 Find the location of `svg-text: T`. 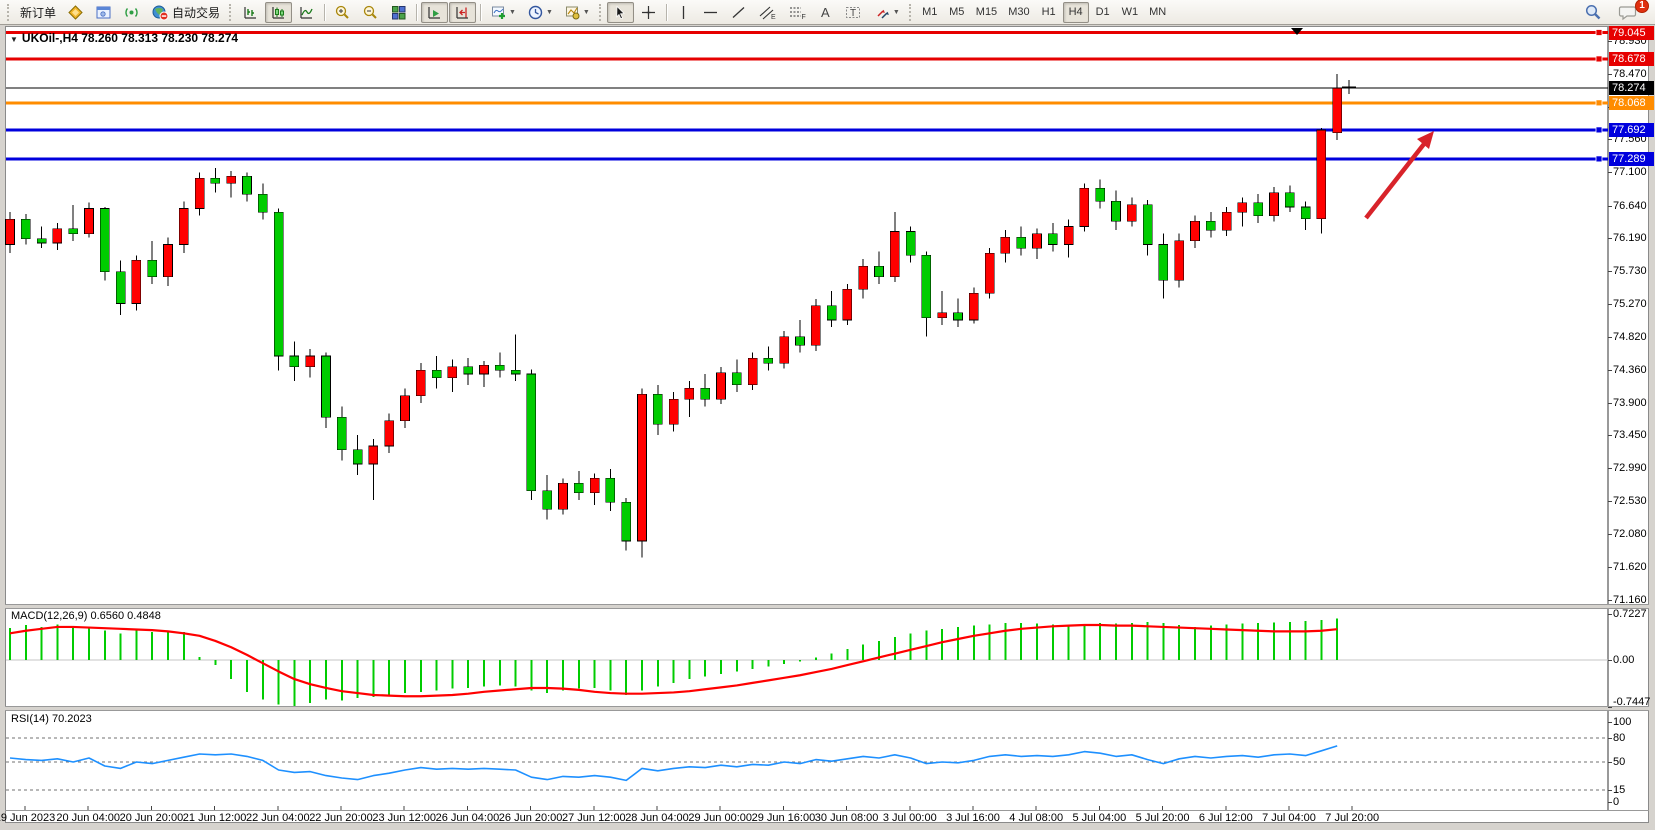

svg-text: T is located at coordinates (853, 13).